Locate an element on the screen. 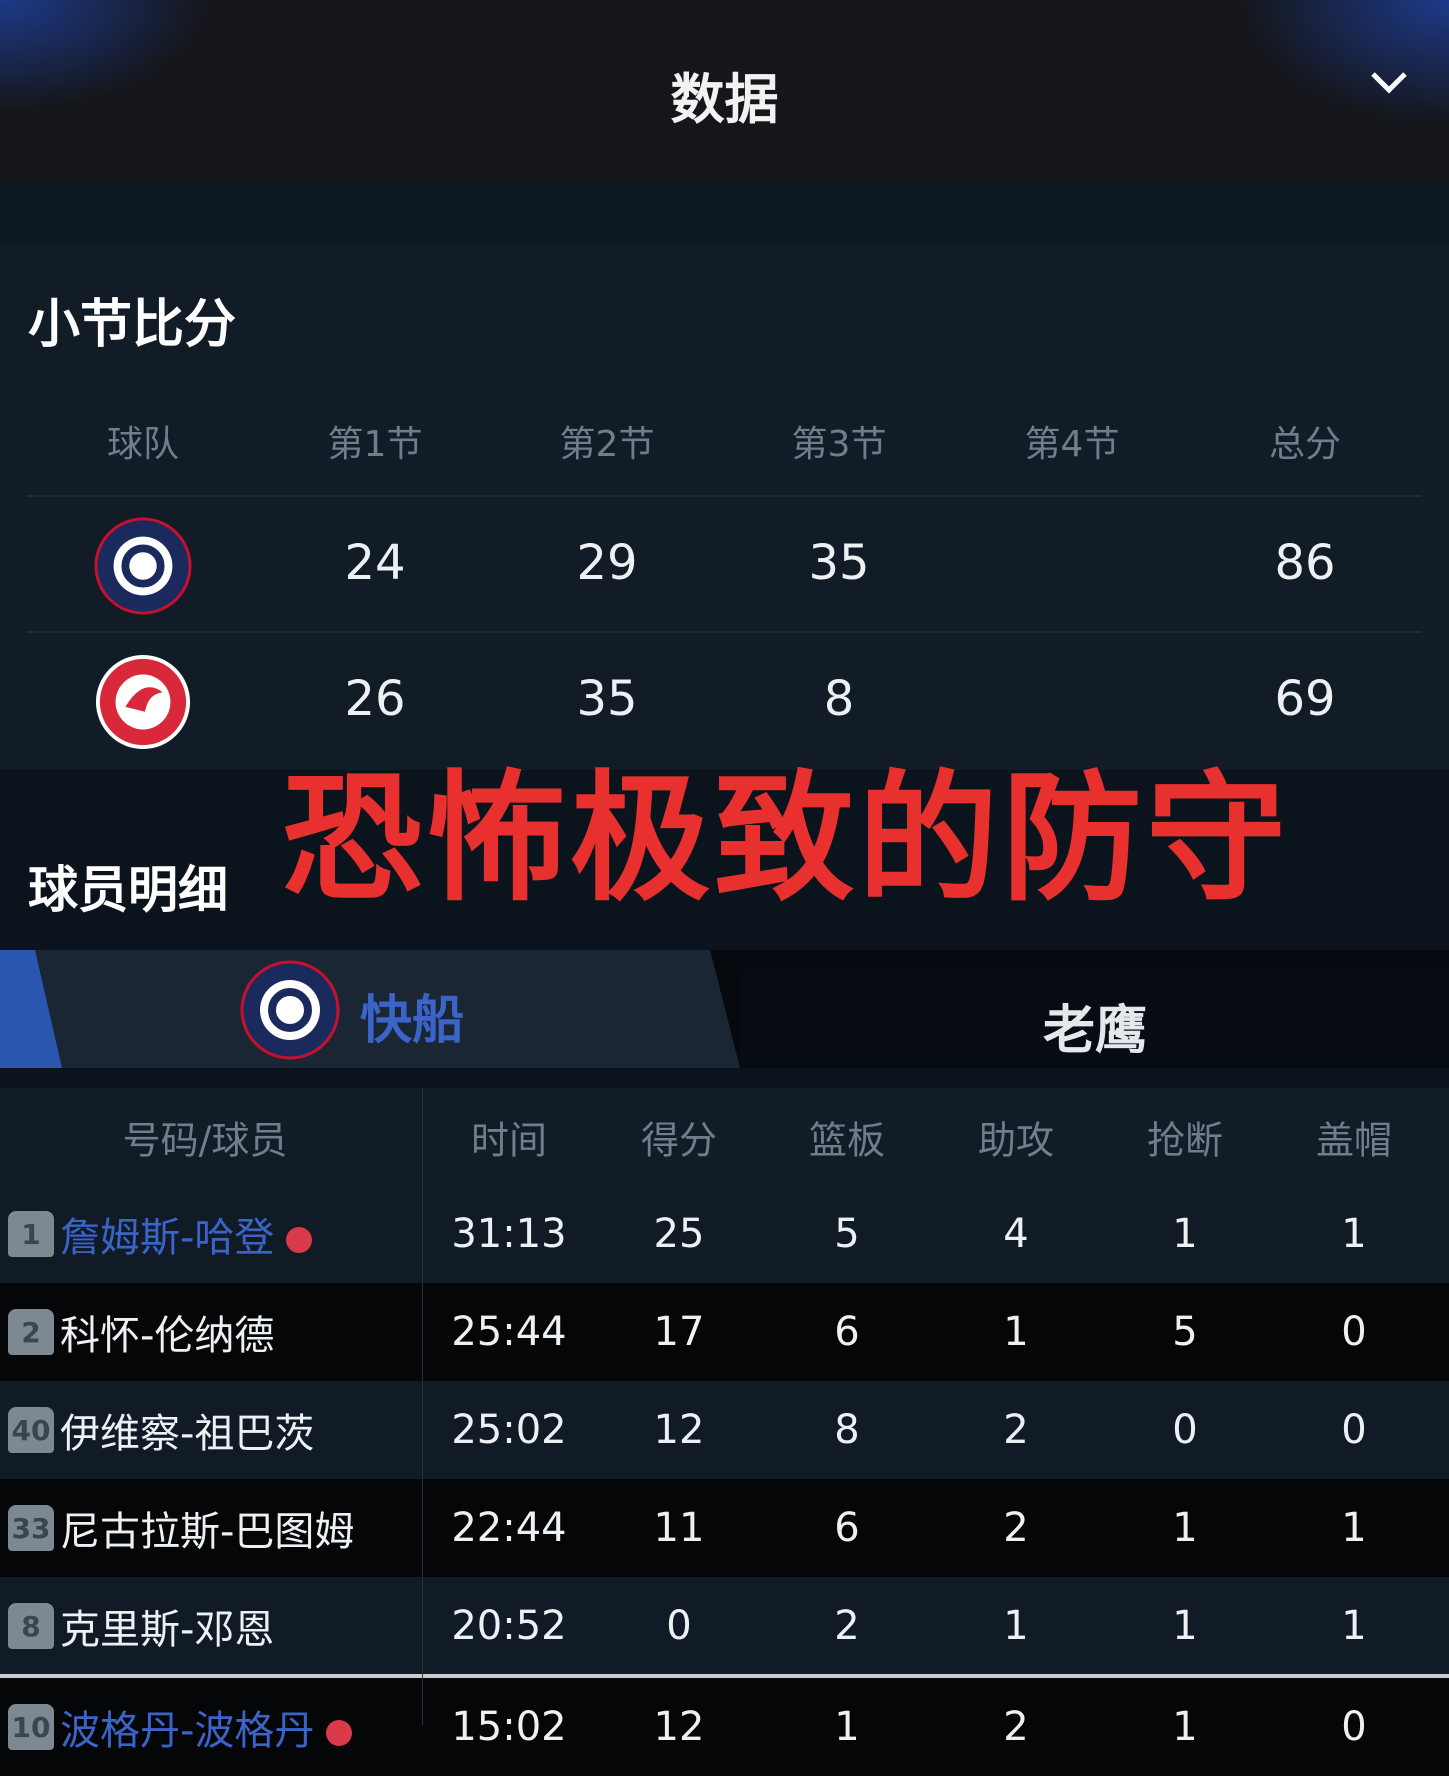 The image size is (1449, 1776). chevron-down-icon is located at coordinates (1389, 82).